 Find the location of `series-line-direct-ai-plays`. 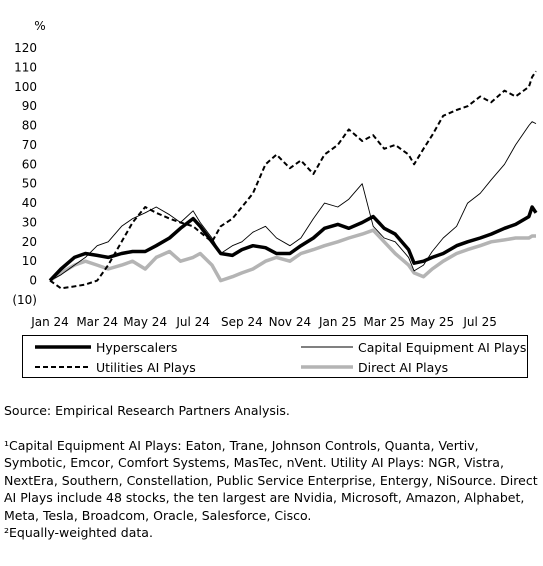

series-line-direct-ai-plays is located at coordinates (292, 255).